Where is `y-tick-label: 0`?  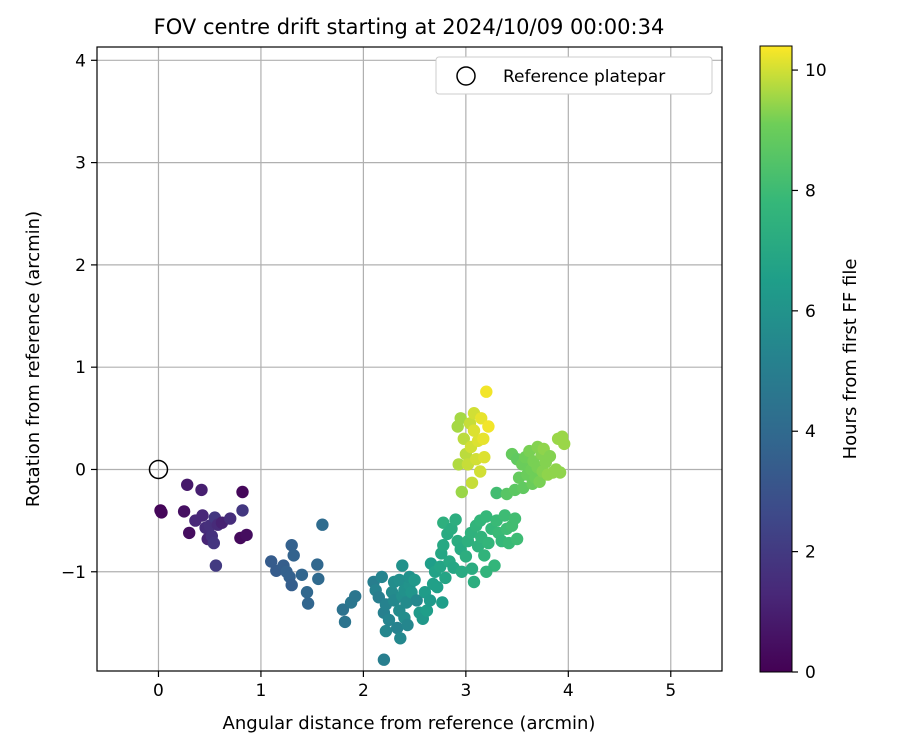
y-tick-label: 0 is located at coordinates (80, 470).